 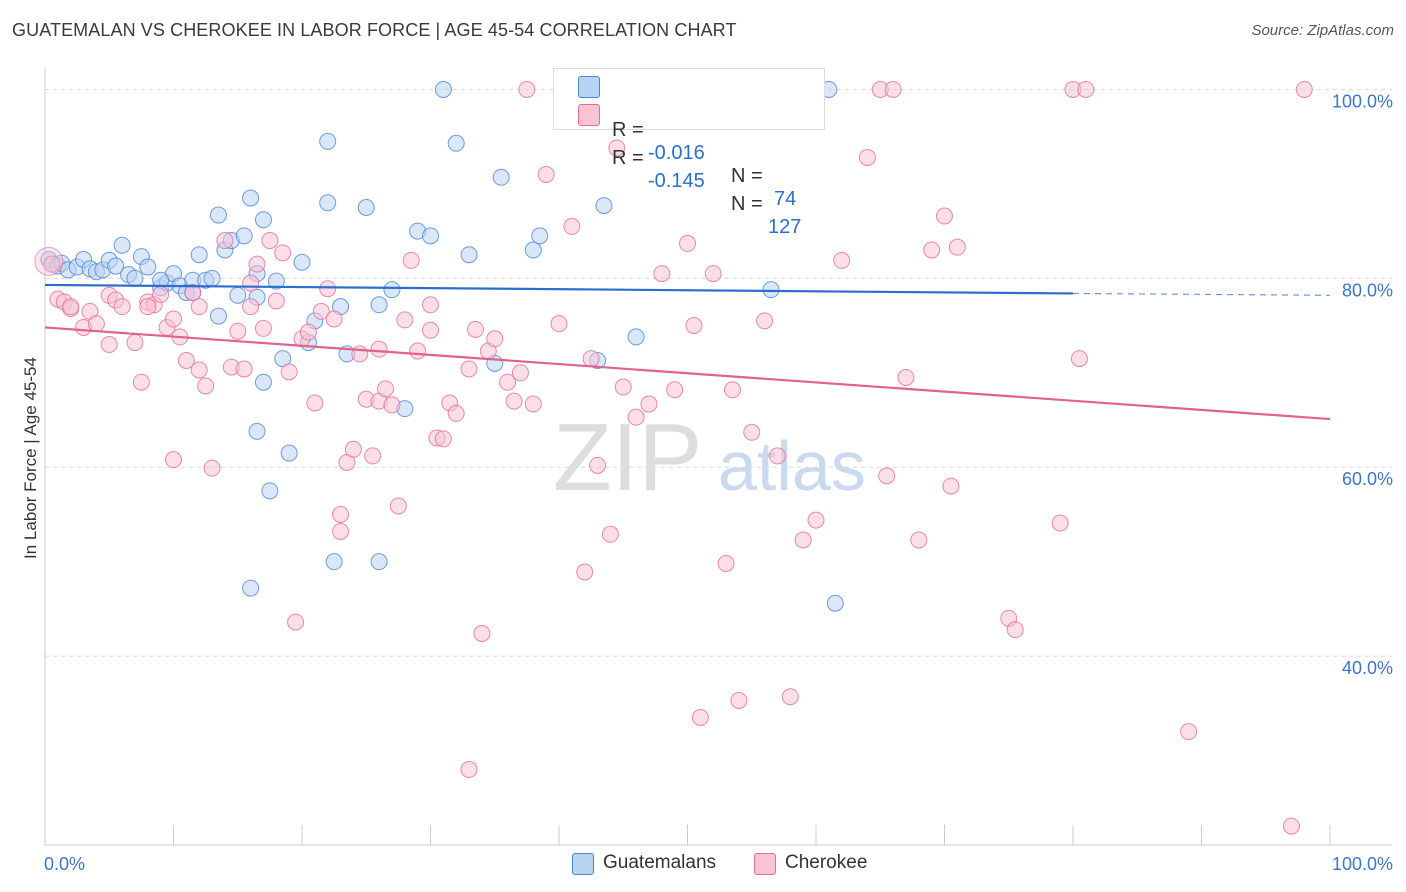 I want to click on y-axis-title: In Labor Force | Age 45-54, so click(x=30, y=458).